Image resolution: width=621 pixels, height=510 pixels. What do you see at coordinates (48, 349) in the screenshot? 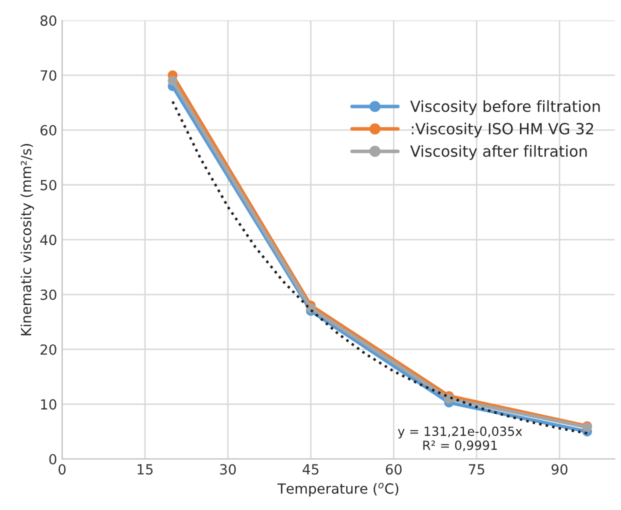
I see `y-tick-label: 20` at bounding box center [48, 349].